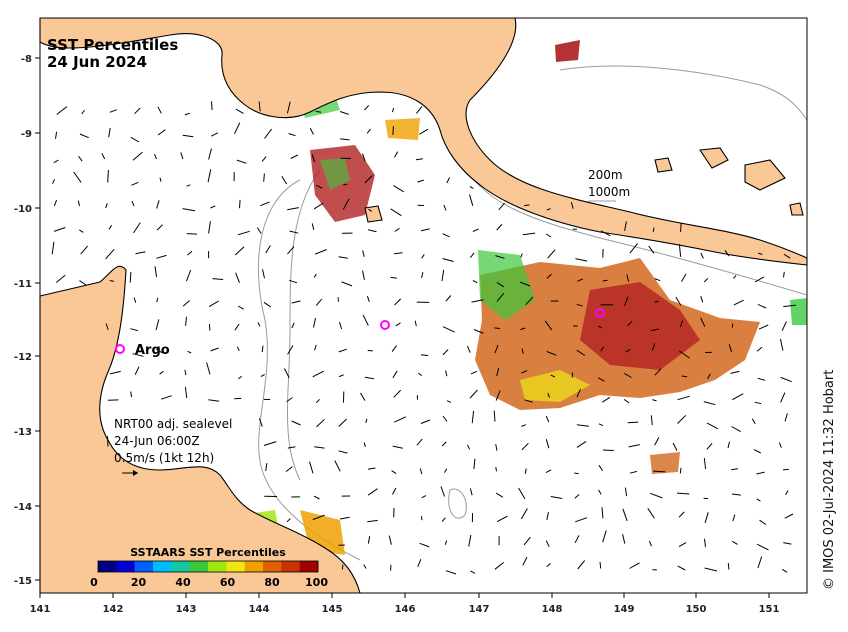 Image resolution: width=848 pixels, height=632 pixels. I want to click on depth-label-200m: 200m, so click(605, 175).